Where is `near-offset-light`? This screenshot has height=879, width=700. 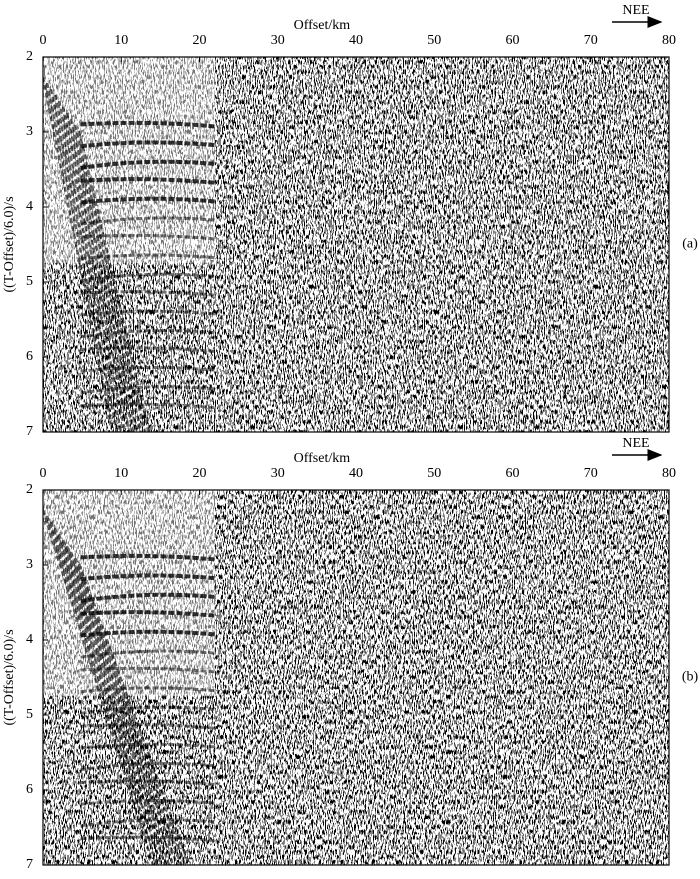 near-offset-light is located at coordinates (129, 593).